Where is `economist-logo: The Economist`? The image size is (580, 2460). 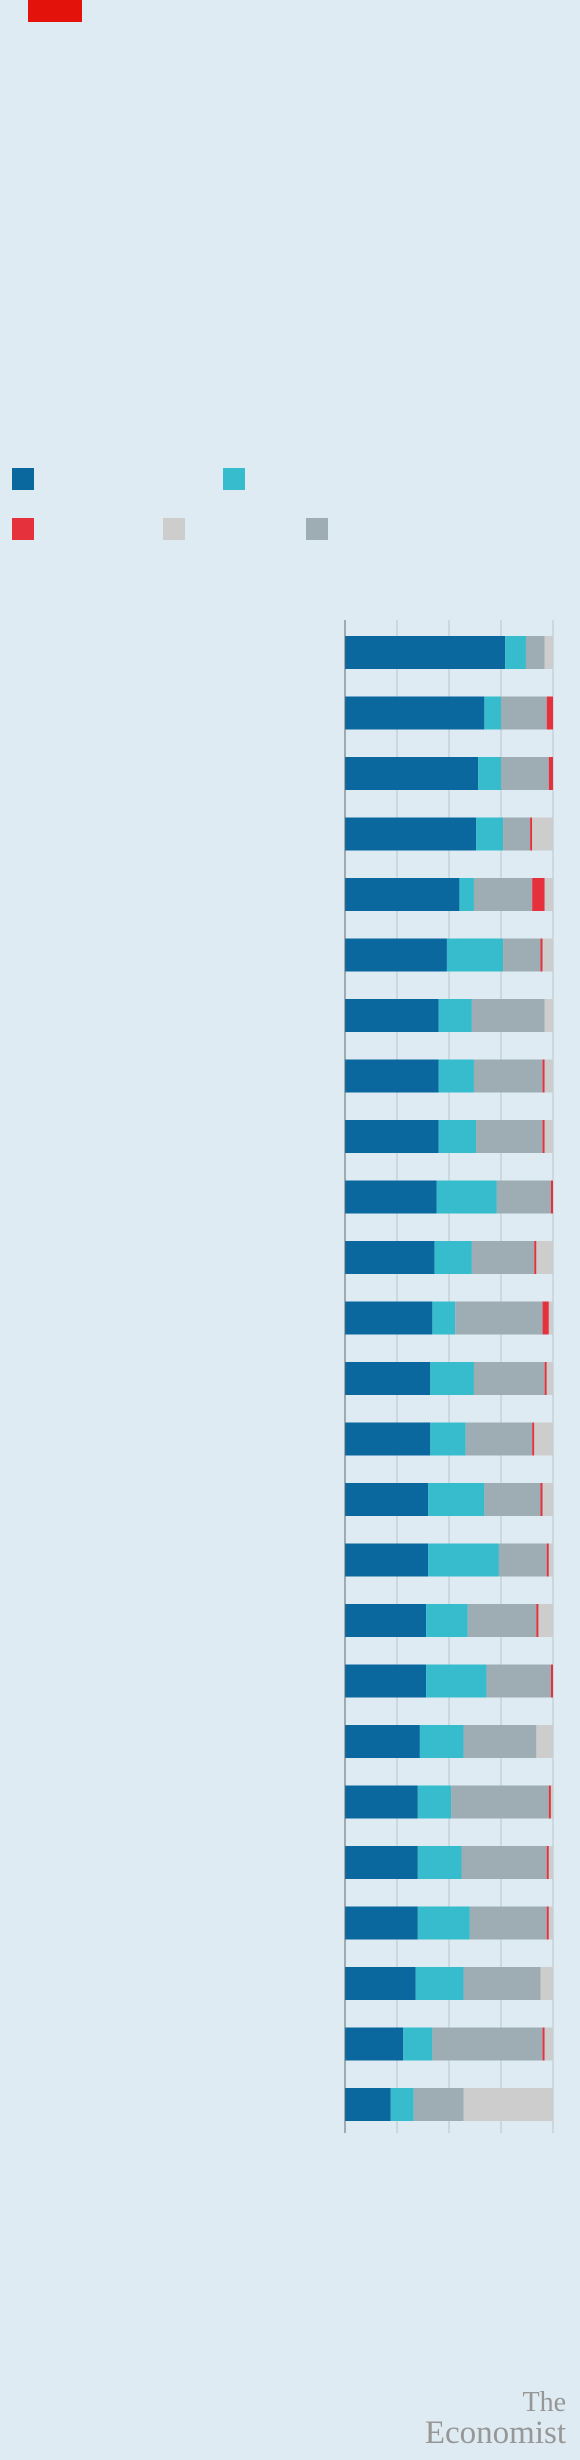
economist-logo: The Economist is located at coordinates (481, 2419).